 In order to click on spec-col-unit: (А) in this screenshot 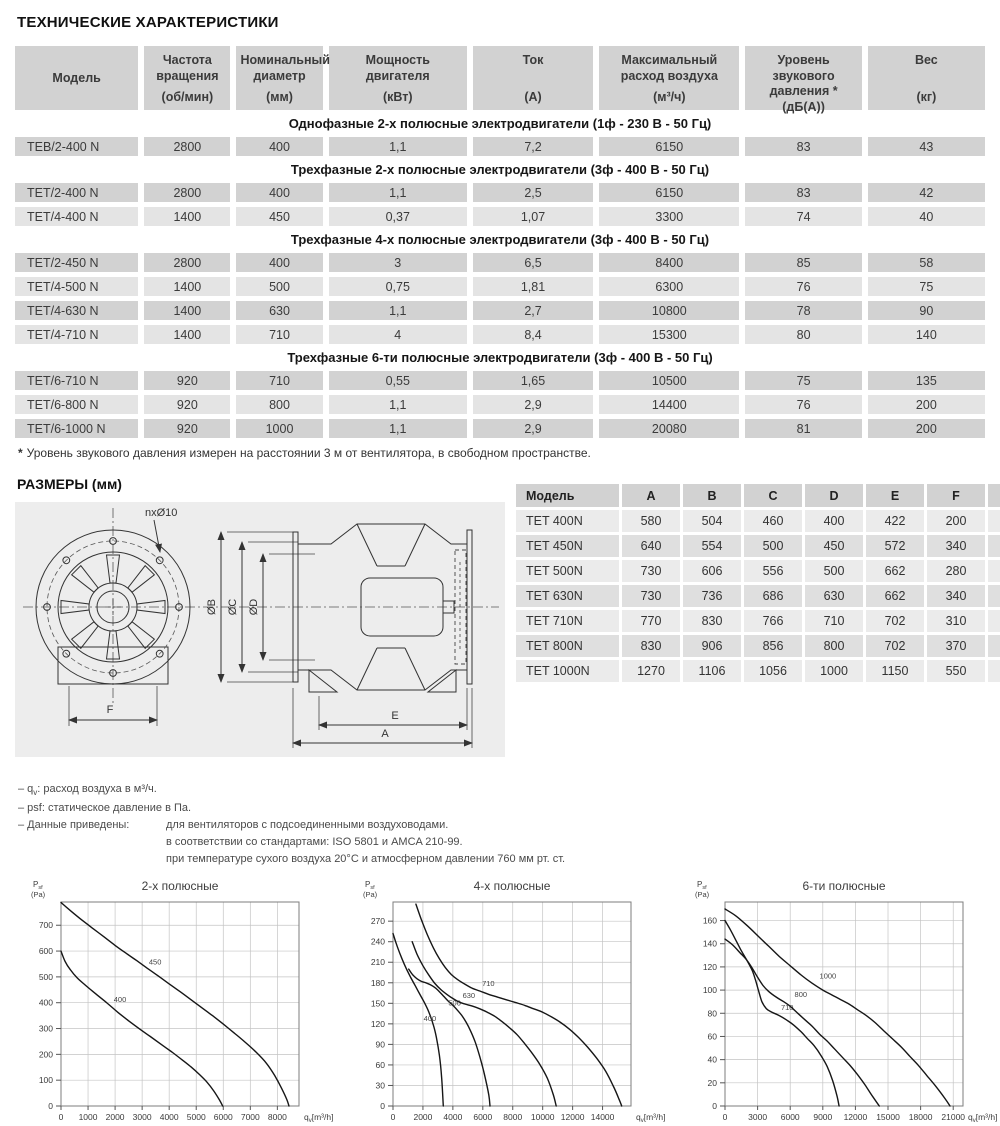, I will do `click(533, 97)`.